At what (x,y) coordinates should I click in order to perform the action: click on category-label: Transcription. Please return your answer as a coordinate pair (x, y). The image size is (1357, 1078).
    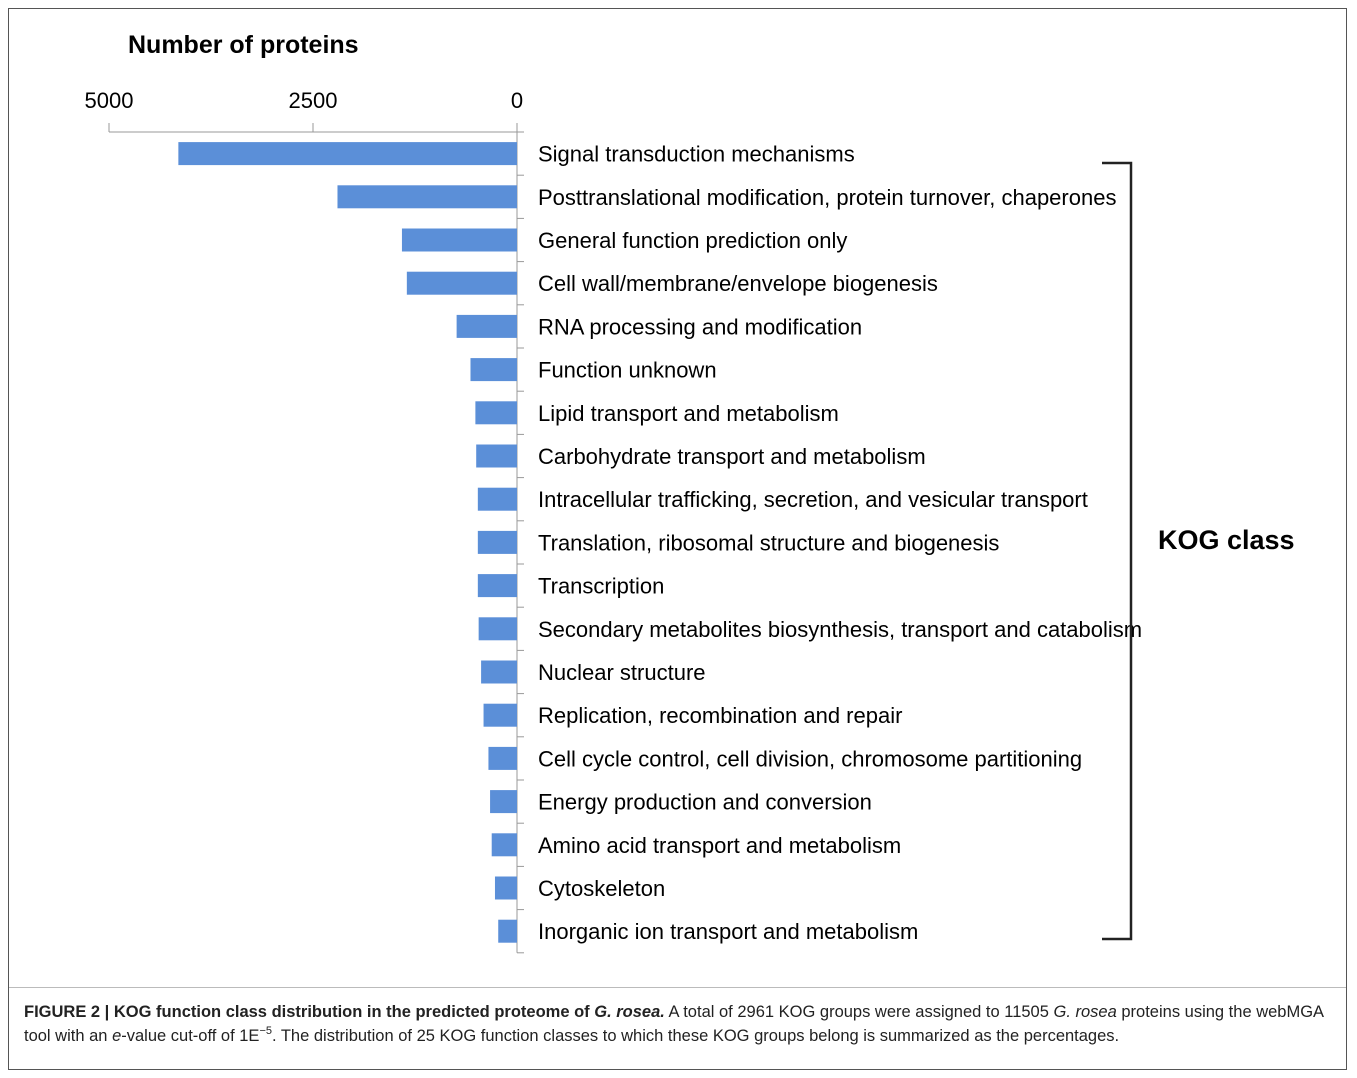
    Looking at the image, I should click on (601, 586).